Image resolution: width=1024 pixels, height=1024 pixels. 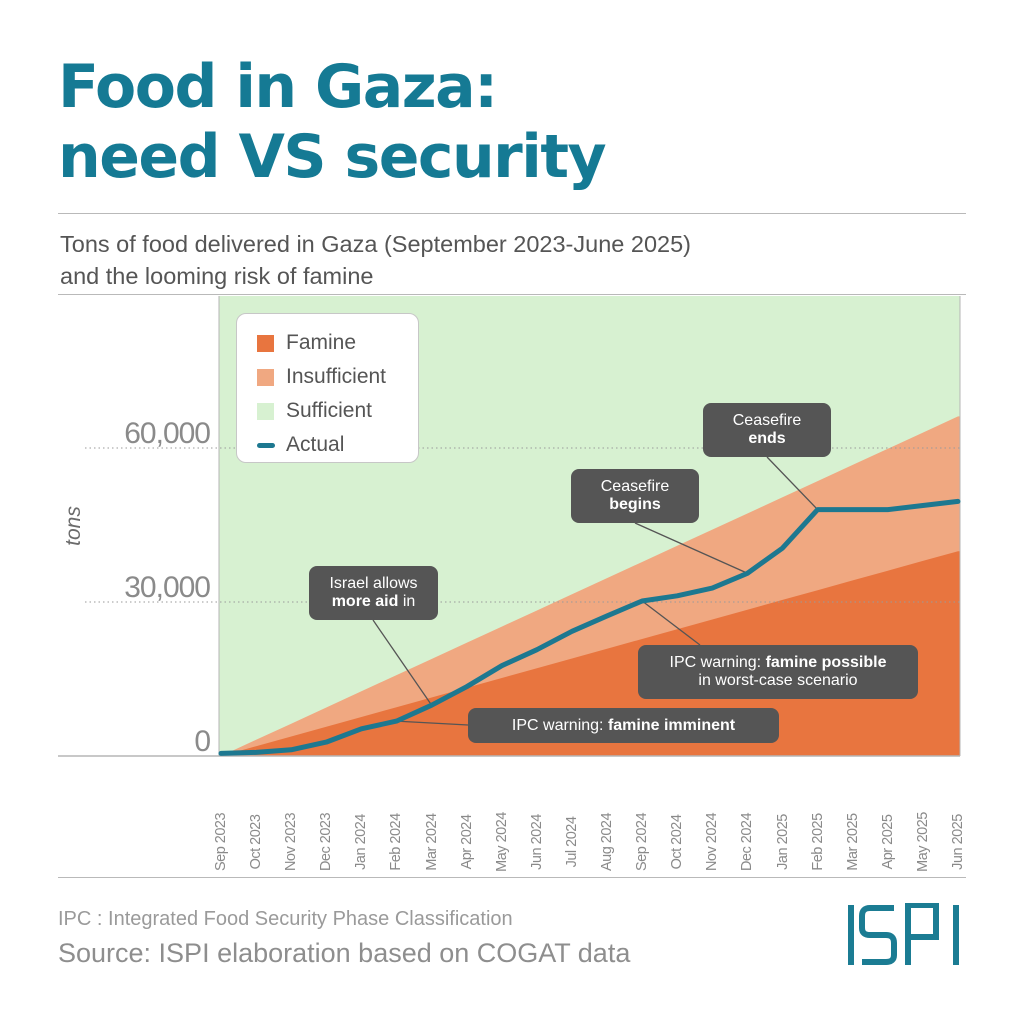 I want to click on callout-israel-more-aid-pre: Israel allows, so click(x=373, y=583).